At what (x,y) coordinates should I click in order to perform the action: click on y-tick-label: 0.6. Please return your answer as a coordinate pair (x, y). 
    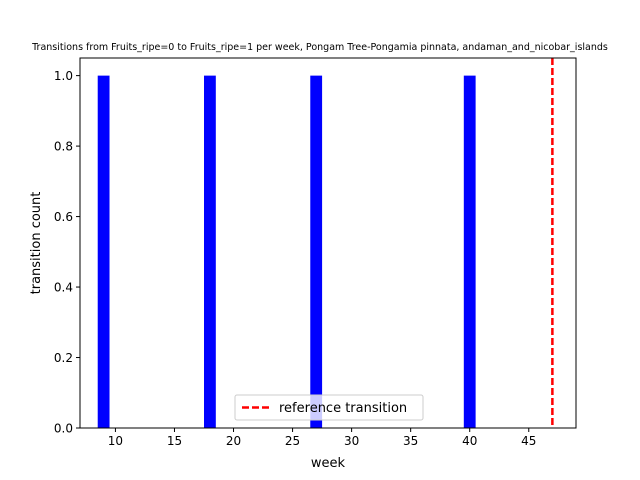
    Looking at the image, I should click on (63, 217).